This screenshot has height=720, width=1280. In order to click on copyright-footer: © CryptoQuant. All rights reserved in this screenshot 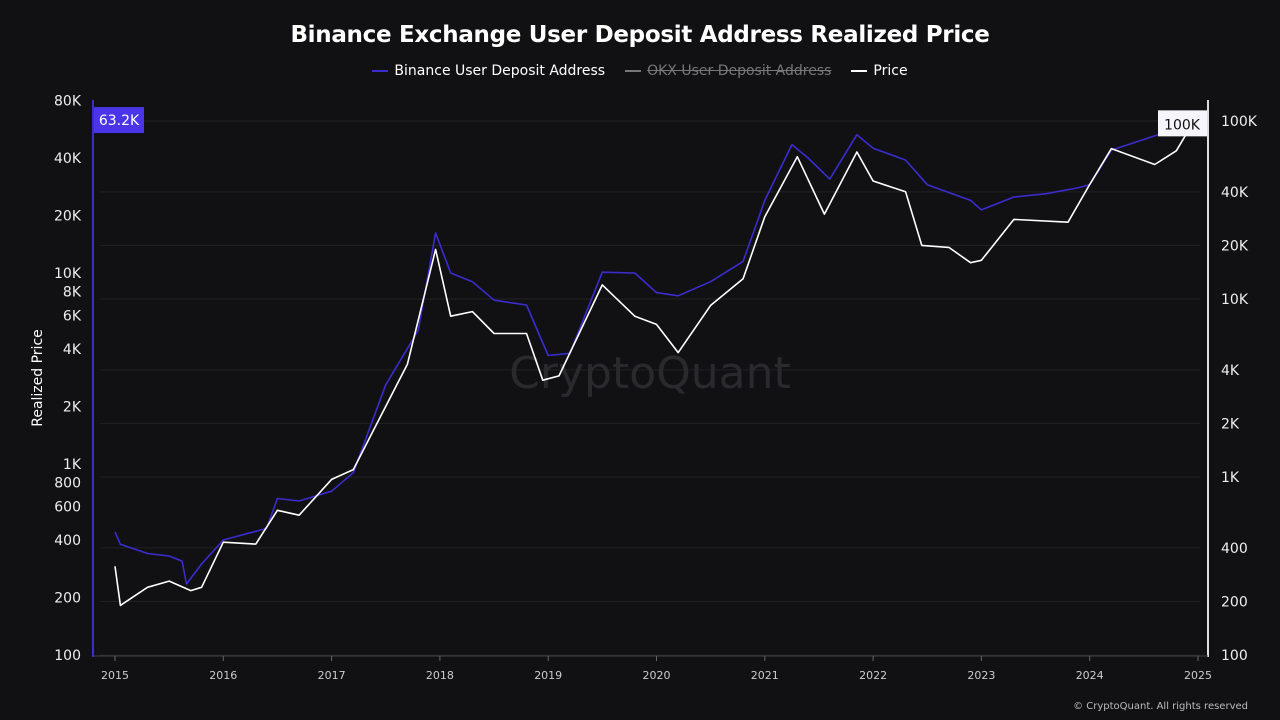, I will do `click(1160, 706)`.